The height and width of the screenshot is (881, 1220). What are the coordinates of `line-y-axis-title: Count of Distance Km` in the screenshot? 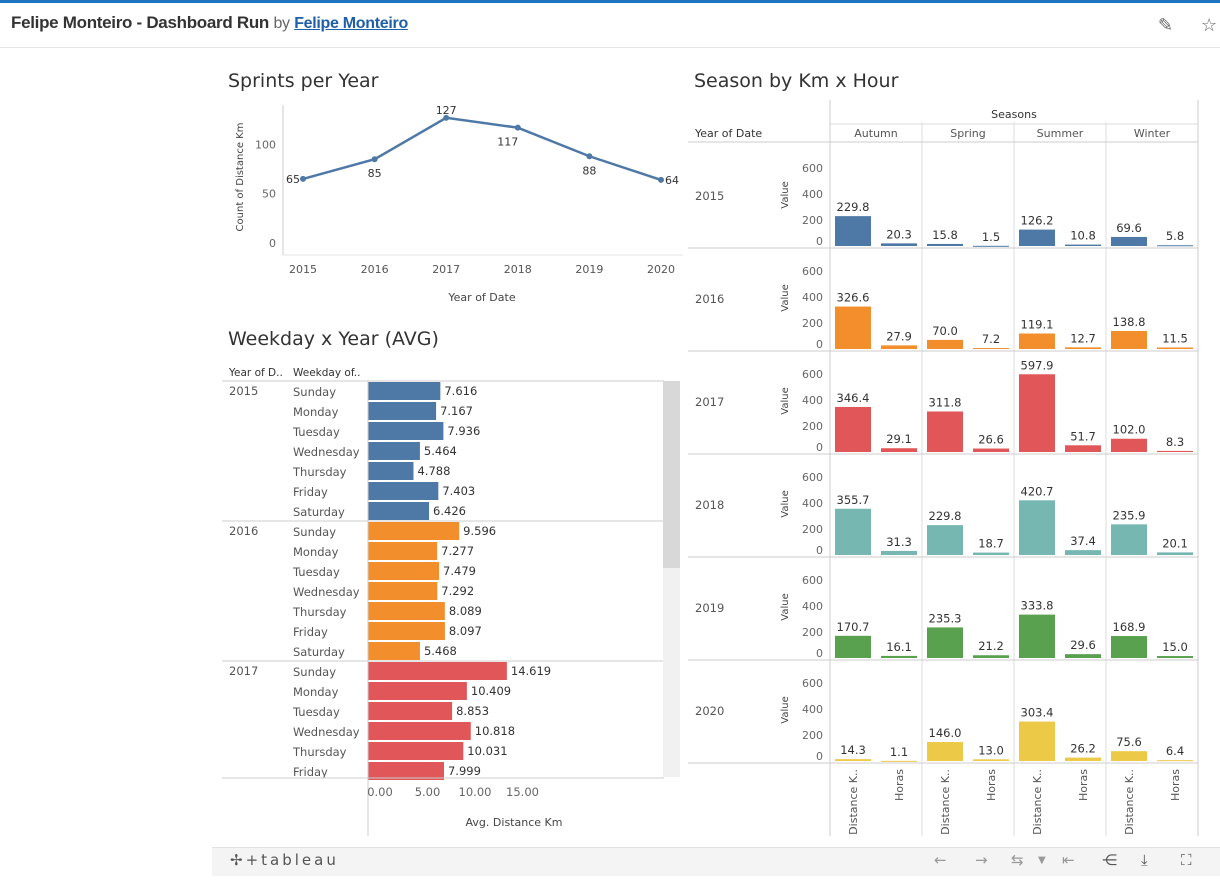 It's located at (240, 177).